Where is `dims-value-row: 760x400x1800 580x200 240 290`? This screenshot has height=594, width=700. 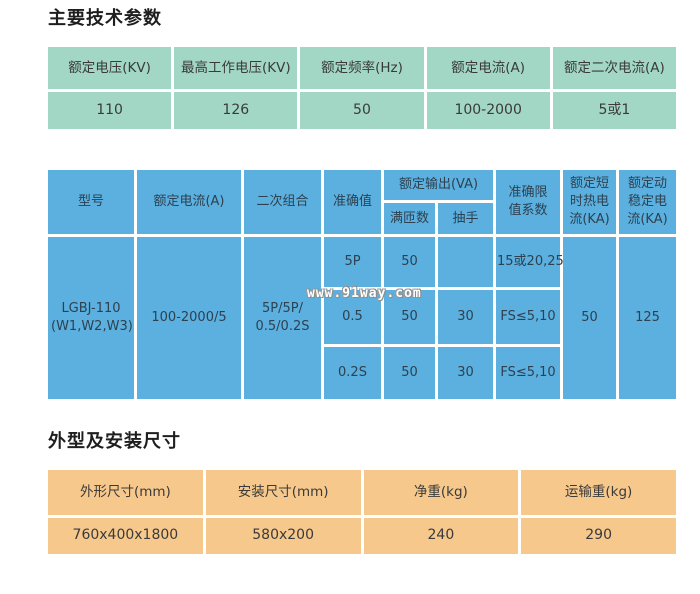
dims-value-row: 760x400x1800 580x200 240 290 is located at coordinates (362, 536).